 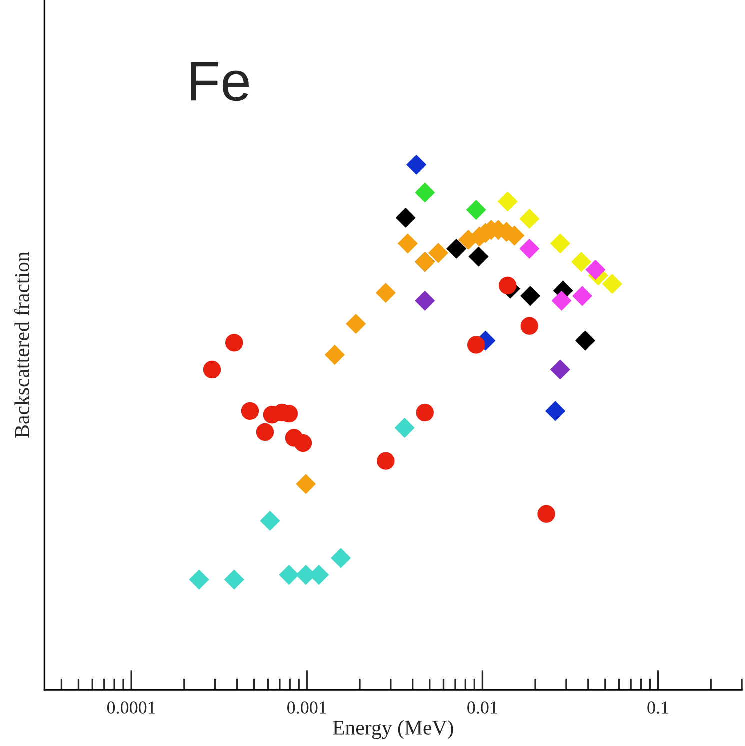 I want to click on y-axis-title: Backscattered fraction, so click(x=22, y=345).